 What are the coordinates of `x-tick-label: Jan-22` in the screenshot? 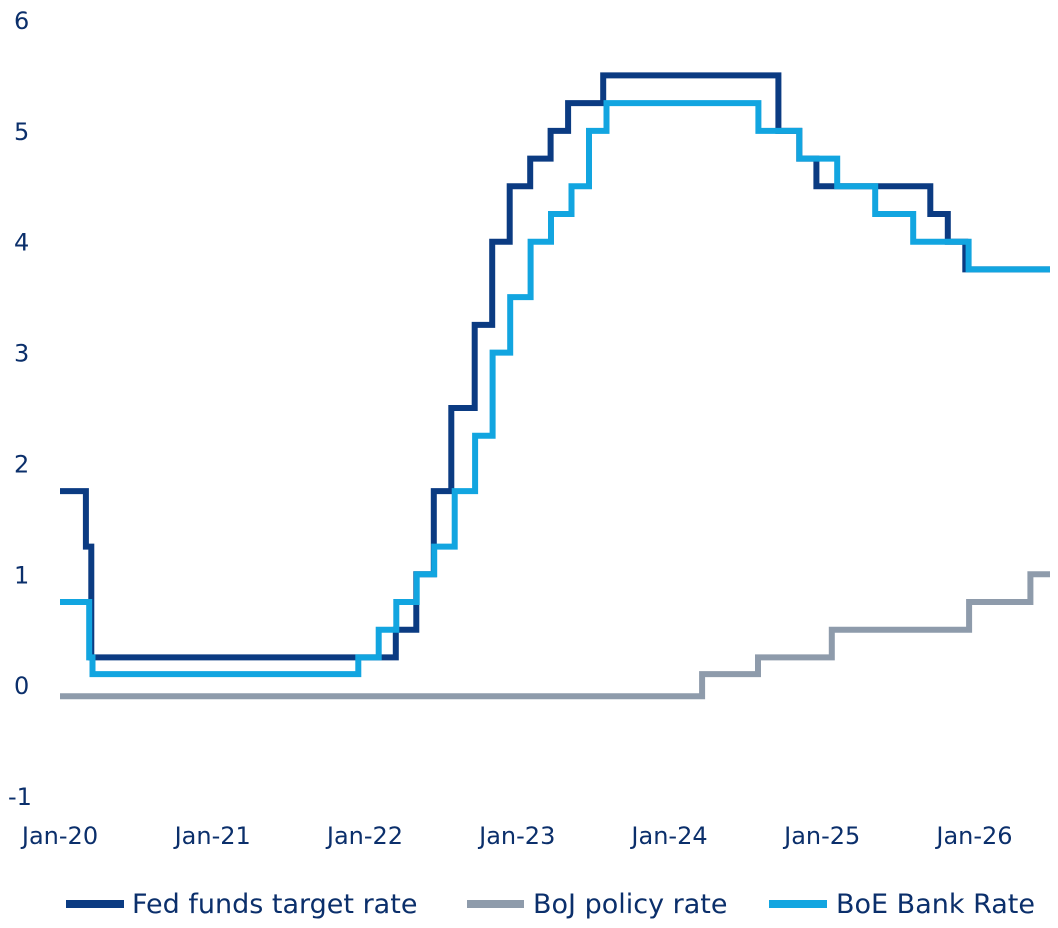 It's located at (364, 836).